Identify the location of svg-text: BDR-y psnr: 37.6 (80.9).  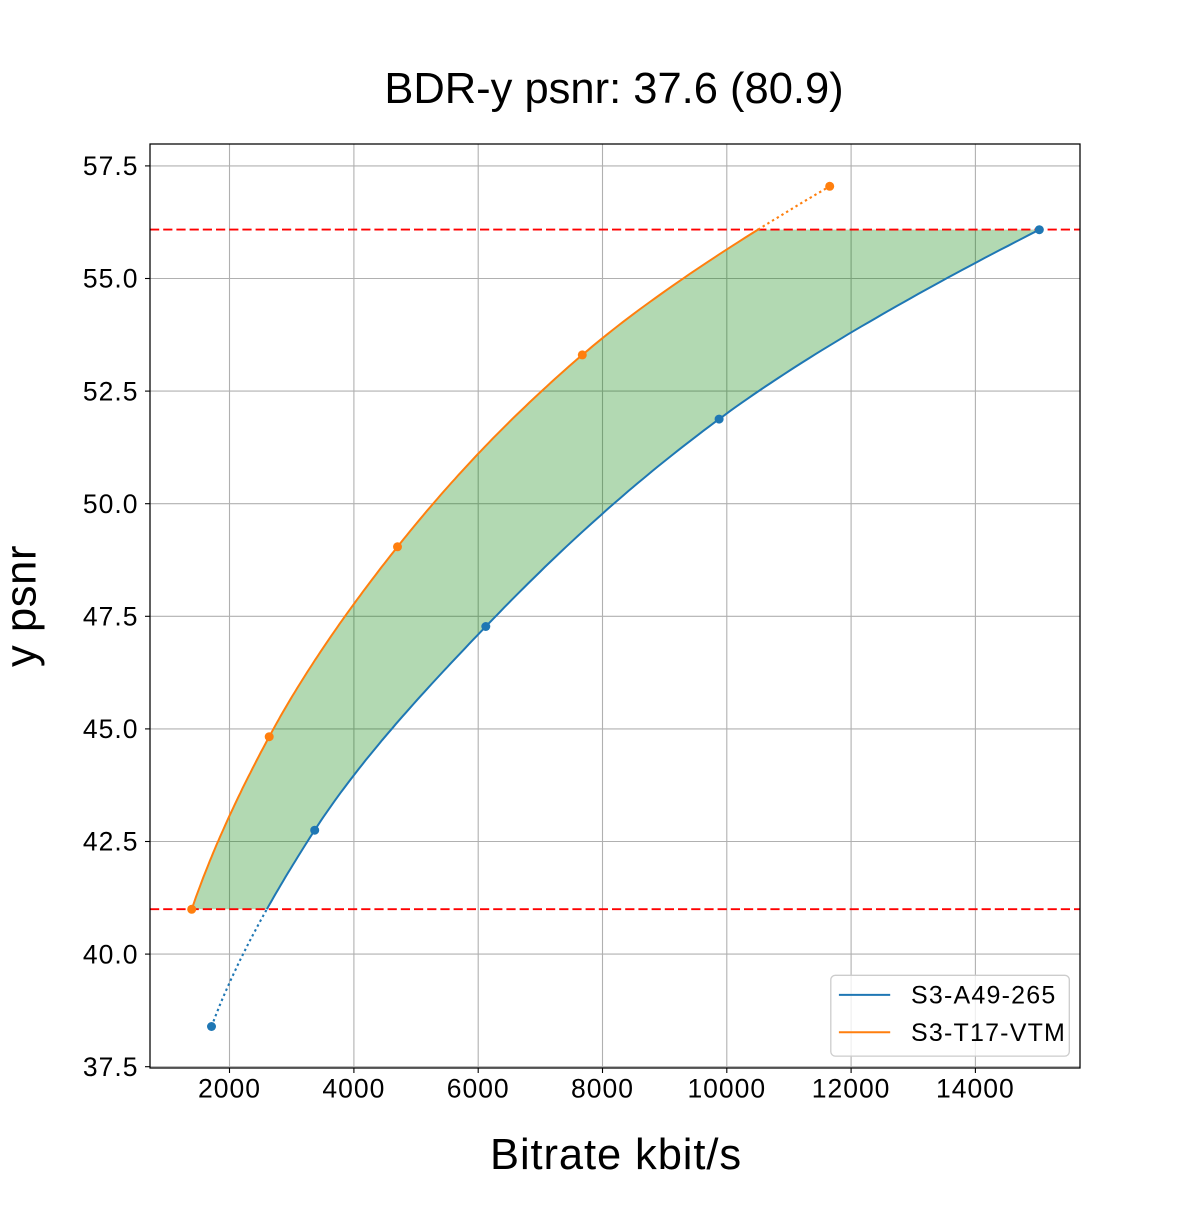
(613, 89).